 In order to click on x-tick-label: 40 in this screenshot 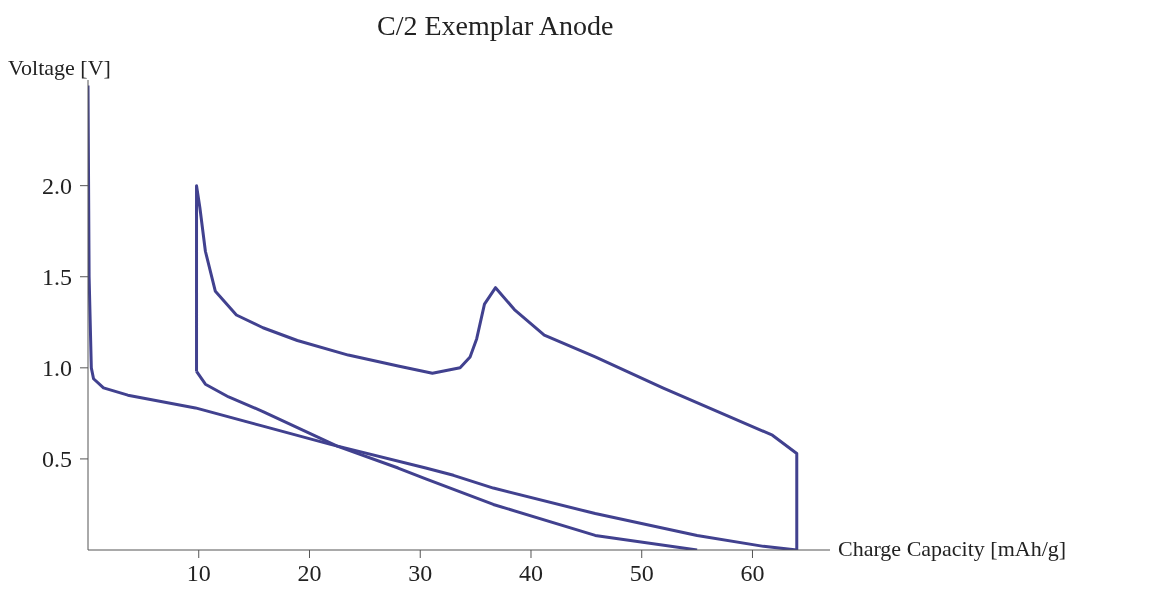, I will do `click(530, 573)`.